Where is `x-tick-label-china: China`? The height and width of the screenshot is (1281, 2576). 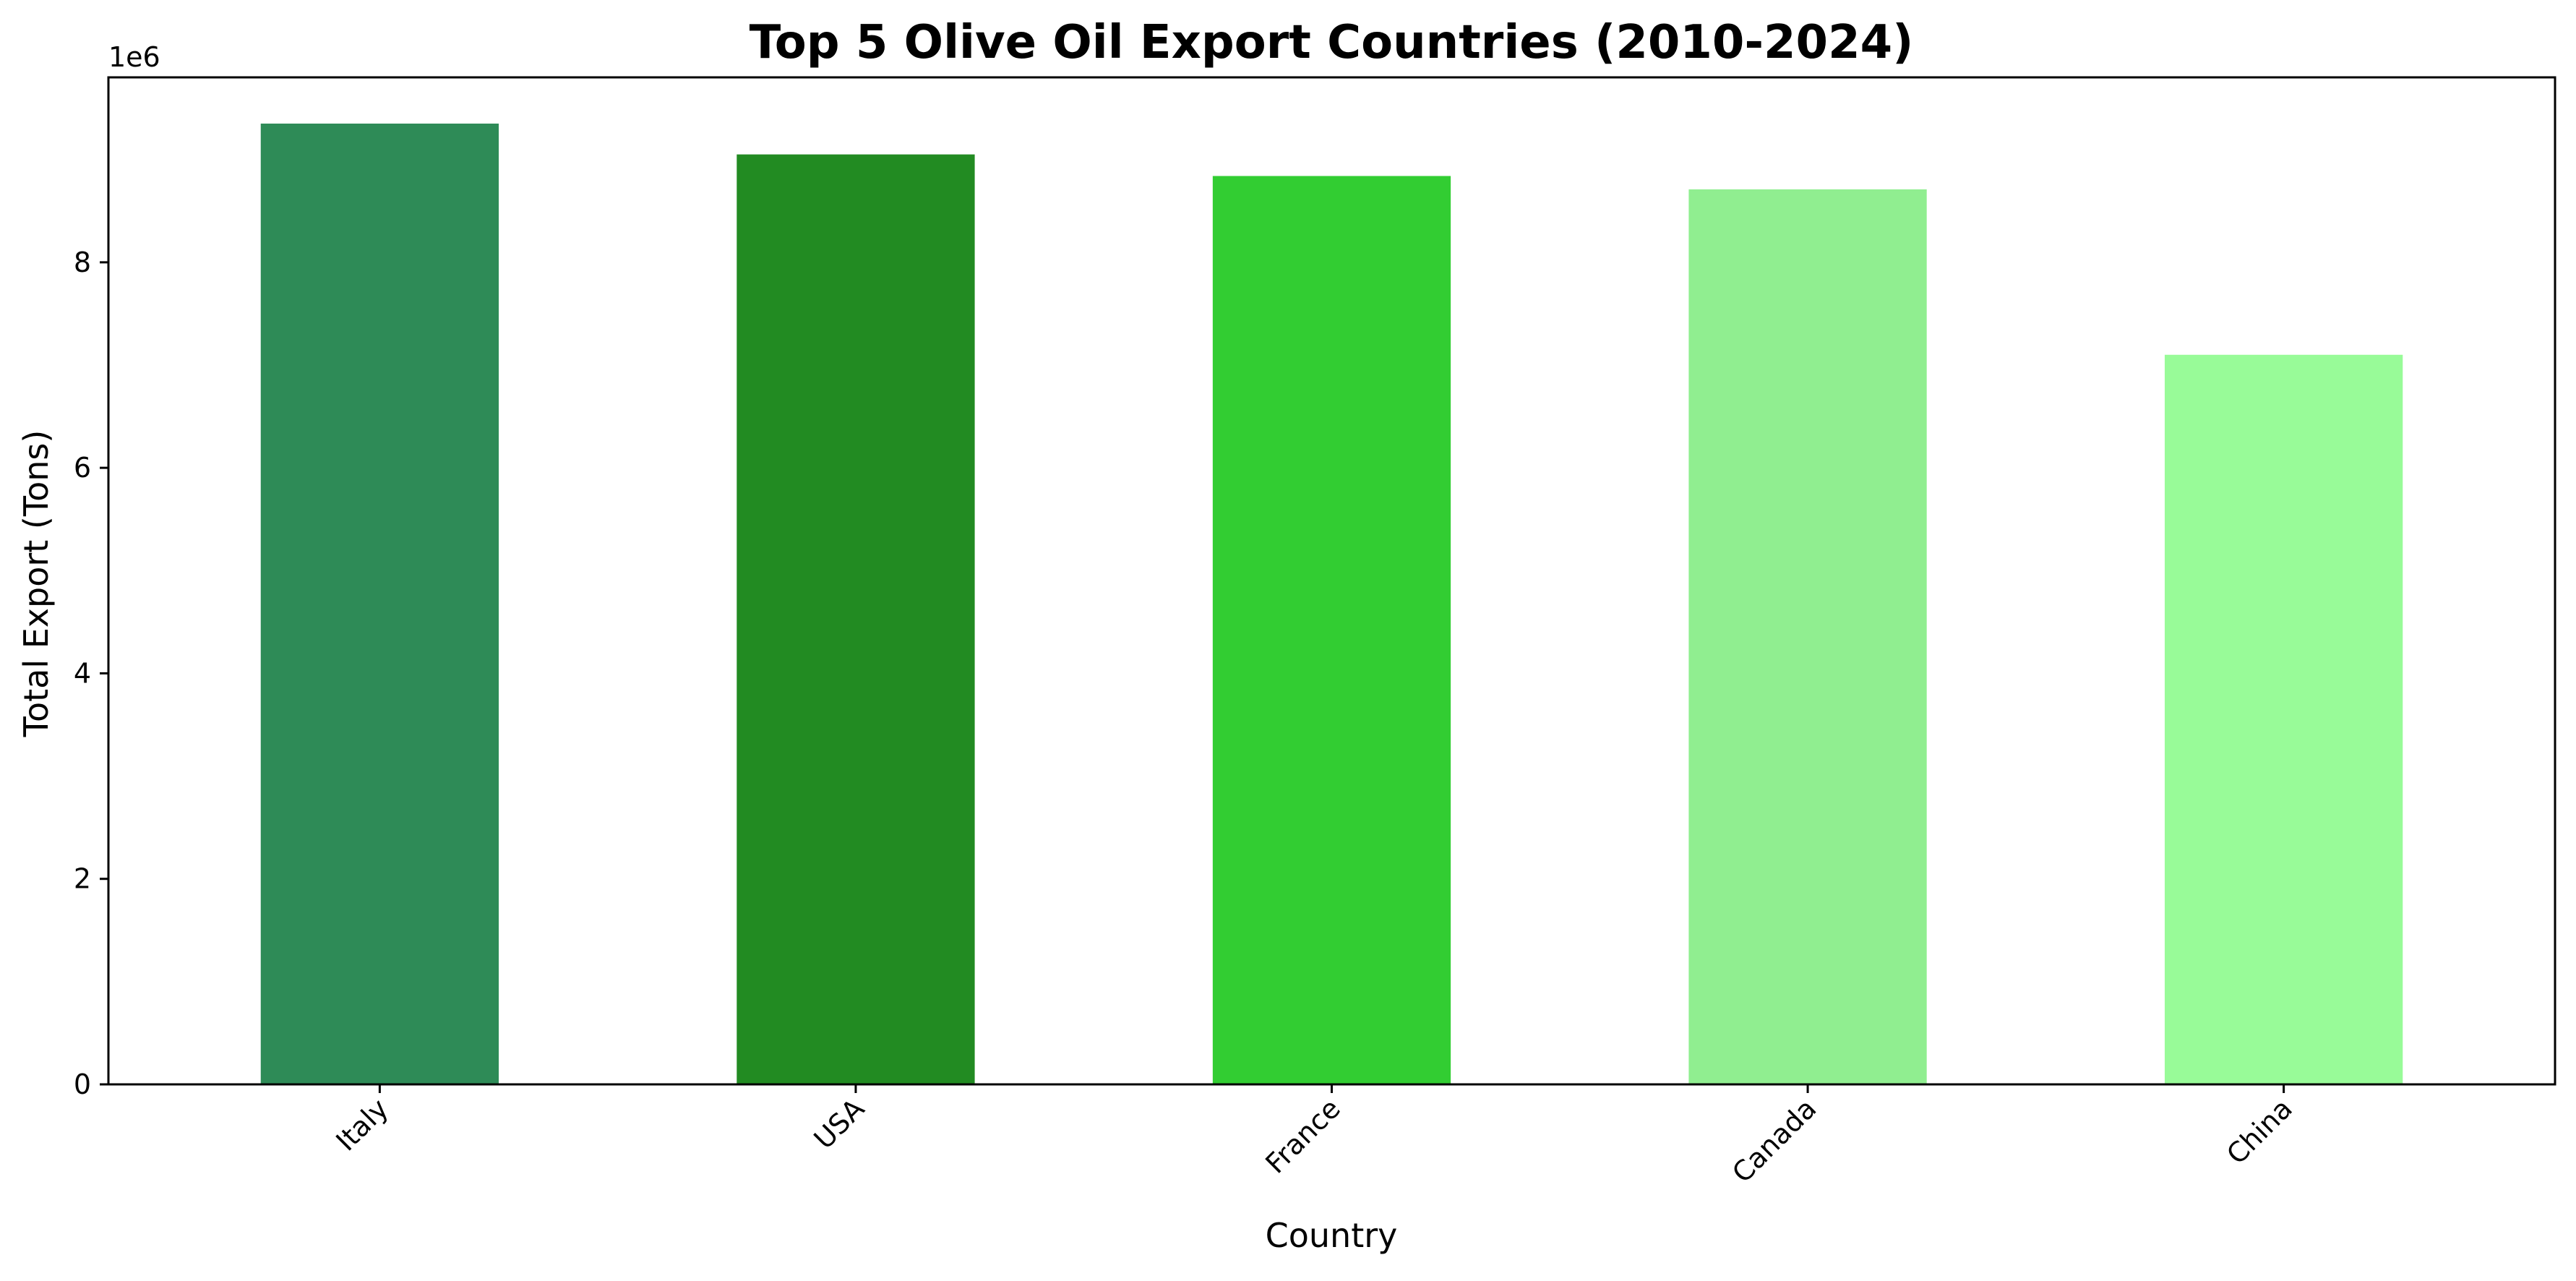
x-tick-label-china: China is located at coordinates (2259, 1131).